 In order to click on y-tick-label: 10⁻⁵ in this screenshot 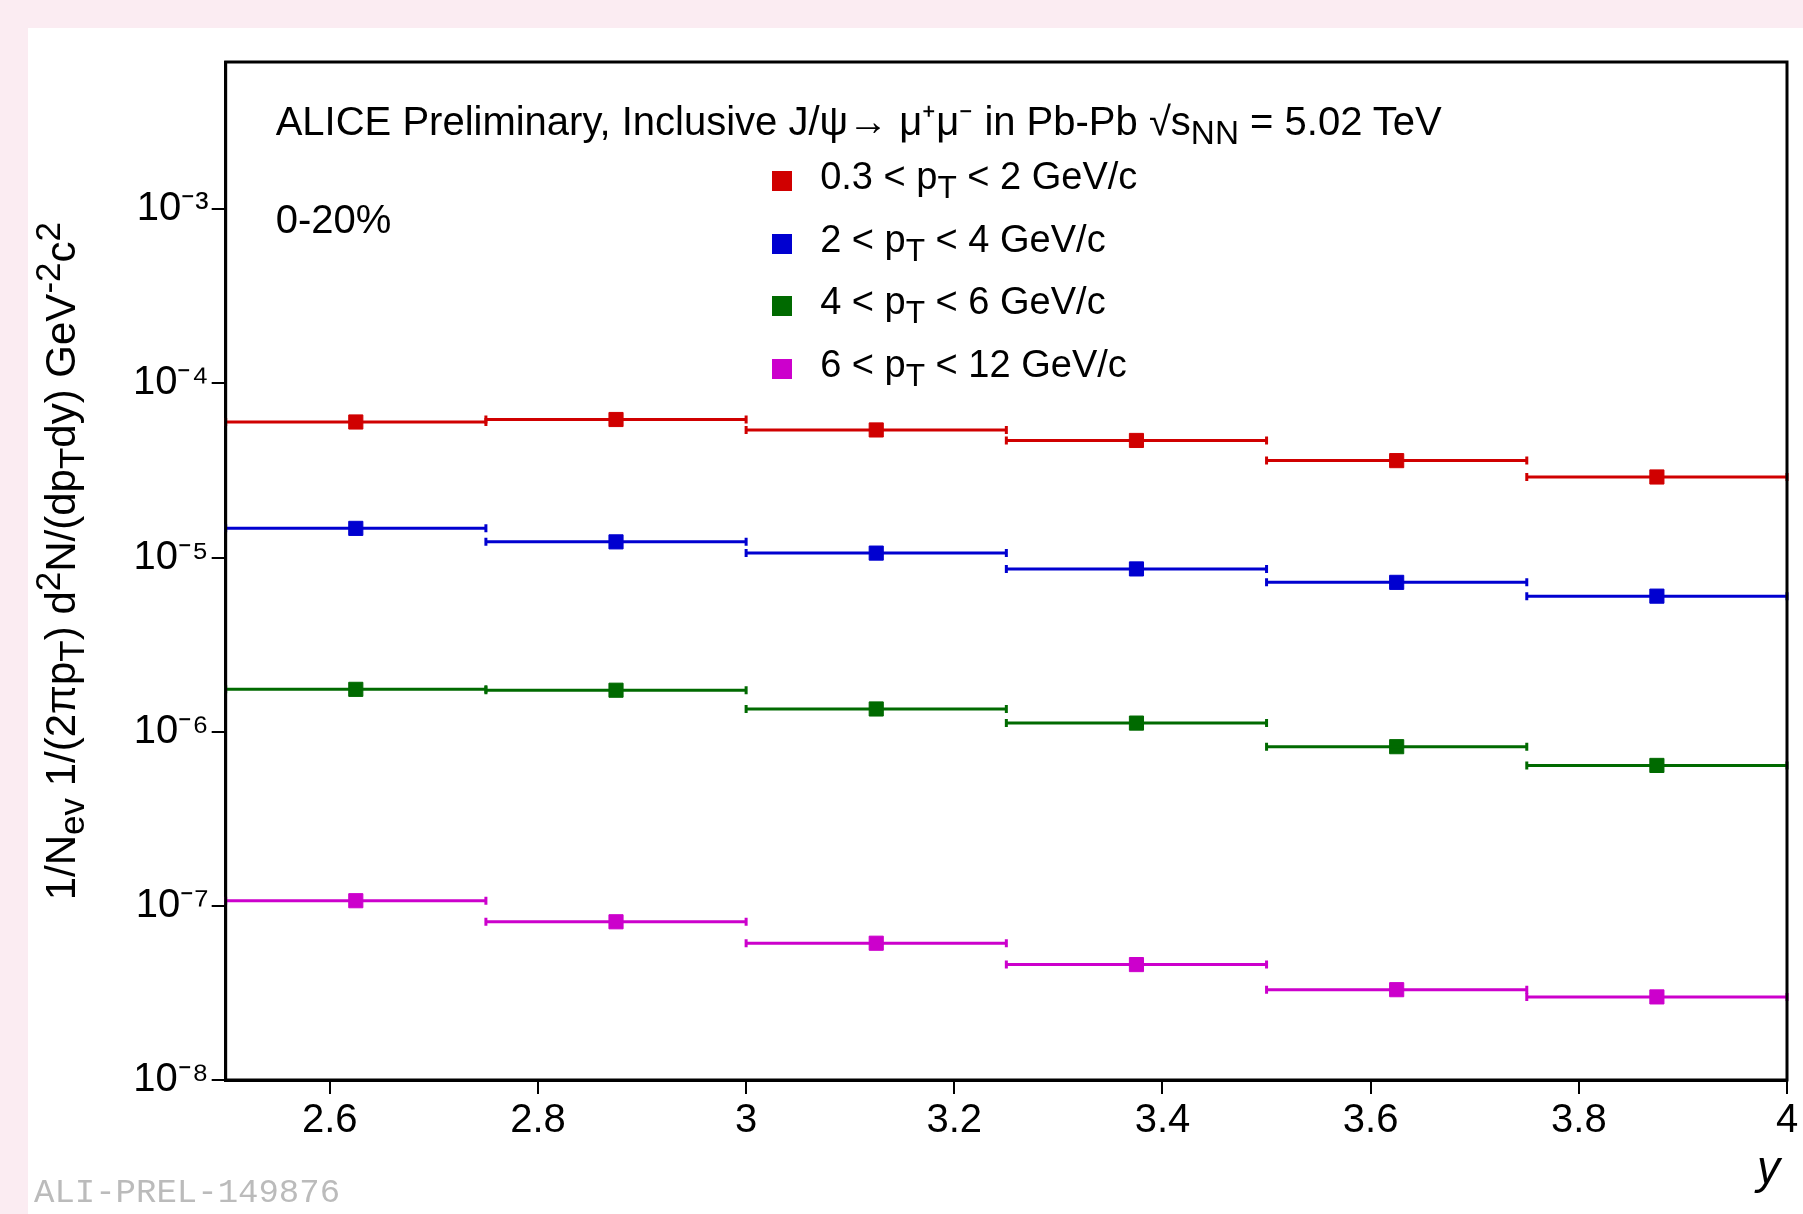, I will do `click(171, 554)`.